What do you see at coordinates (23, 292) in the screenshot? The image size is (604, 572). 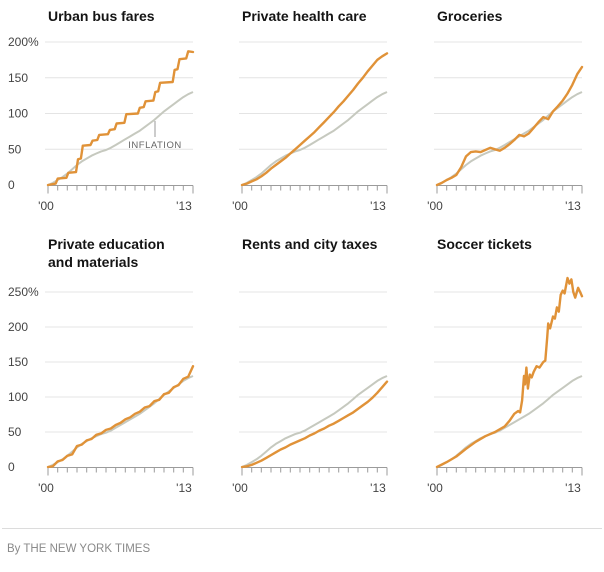 I see `y-axis-label: 250%` at bounding box center [23, 292].